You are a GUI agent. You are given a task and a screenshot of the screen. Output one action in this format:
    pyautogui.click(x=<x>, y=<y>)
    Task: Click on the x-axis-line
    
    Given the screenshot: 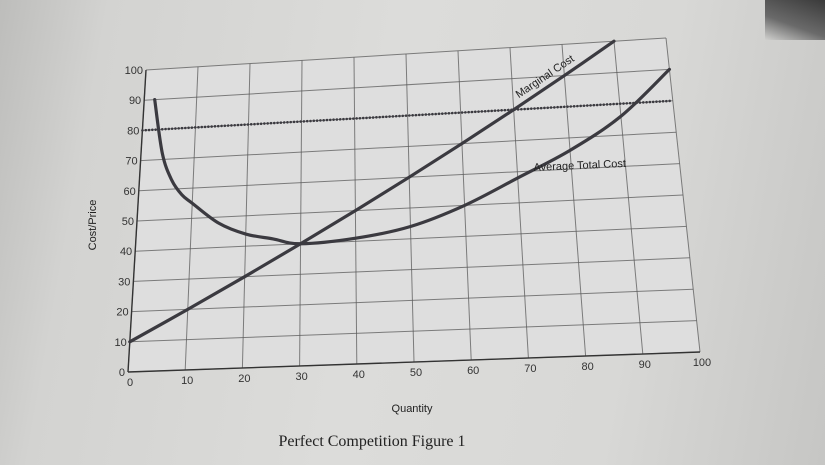 What is the action you would take?
    pyautogui.click(x=414, y=362)
    